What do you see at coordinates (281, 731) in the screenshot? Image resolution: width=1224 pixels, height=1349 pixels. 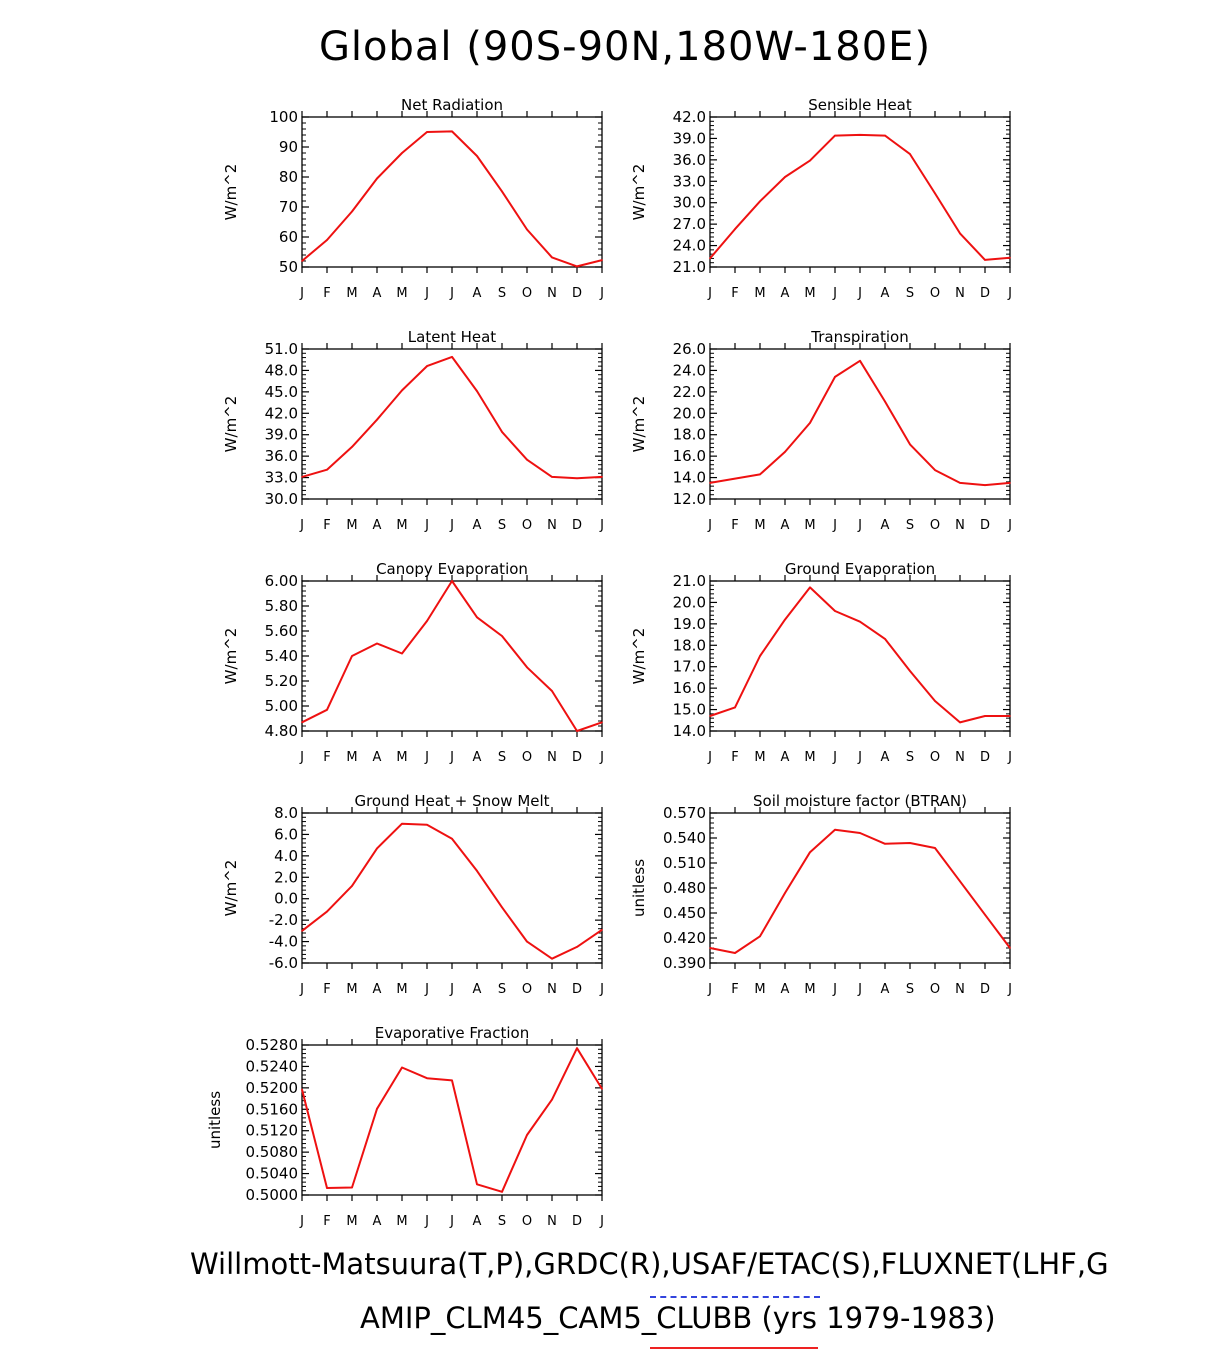 I see `y-tick-label: 4.80` at bounding box center [281, 731].